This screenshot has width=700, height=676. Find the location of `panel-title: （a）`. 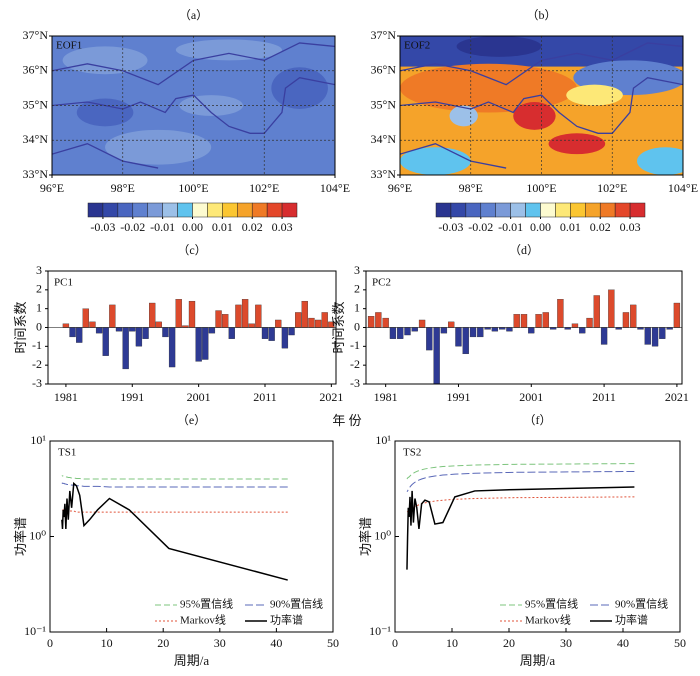

panel-title: （a） is located at coordinates (193, 15).